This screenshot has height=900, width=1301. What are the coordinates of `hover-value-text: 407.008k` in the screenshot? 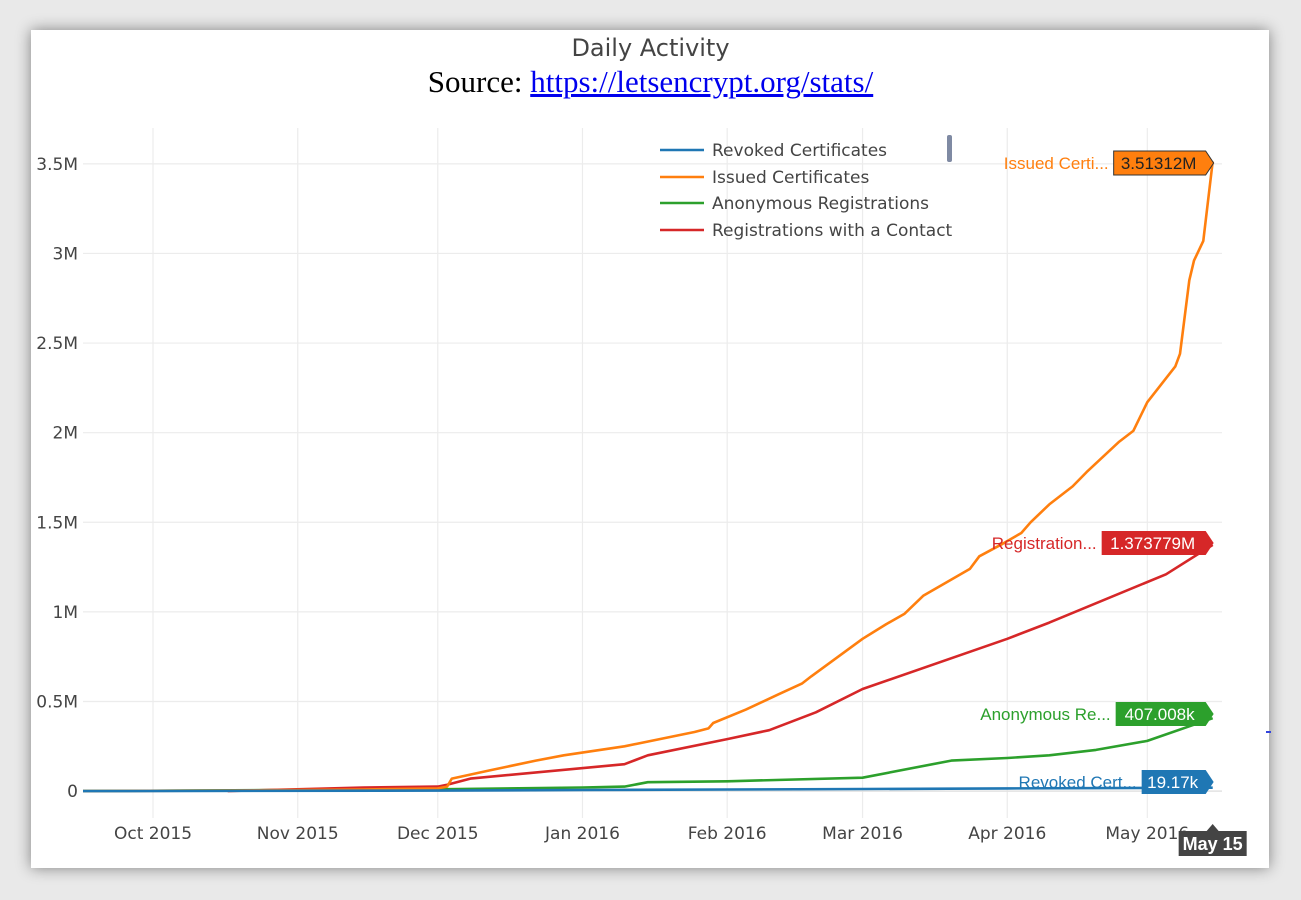 It's located at (1160, 714).